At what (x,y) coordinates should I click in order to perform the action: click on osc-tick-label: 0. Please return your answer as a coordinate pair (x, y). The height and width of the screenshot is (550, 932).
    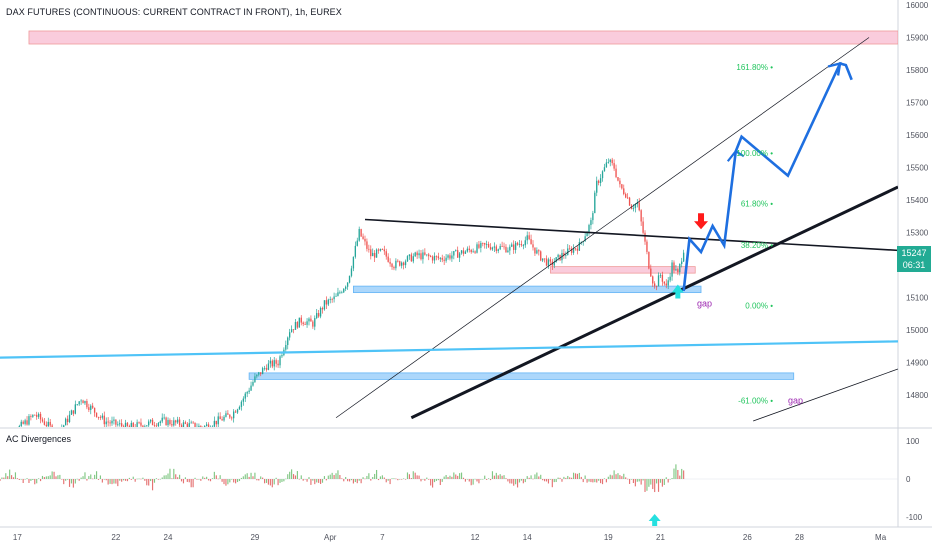
    Looking at the image, I should click on (908, 479).